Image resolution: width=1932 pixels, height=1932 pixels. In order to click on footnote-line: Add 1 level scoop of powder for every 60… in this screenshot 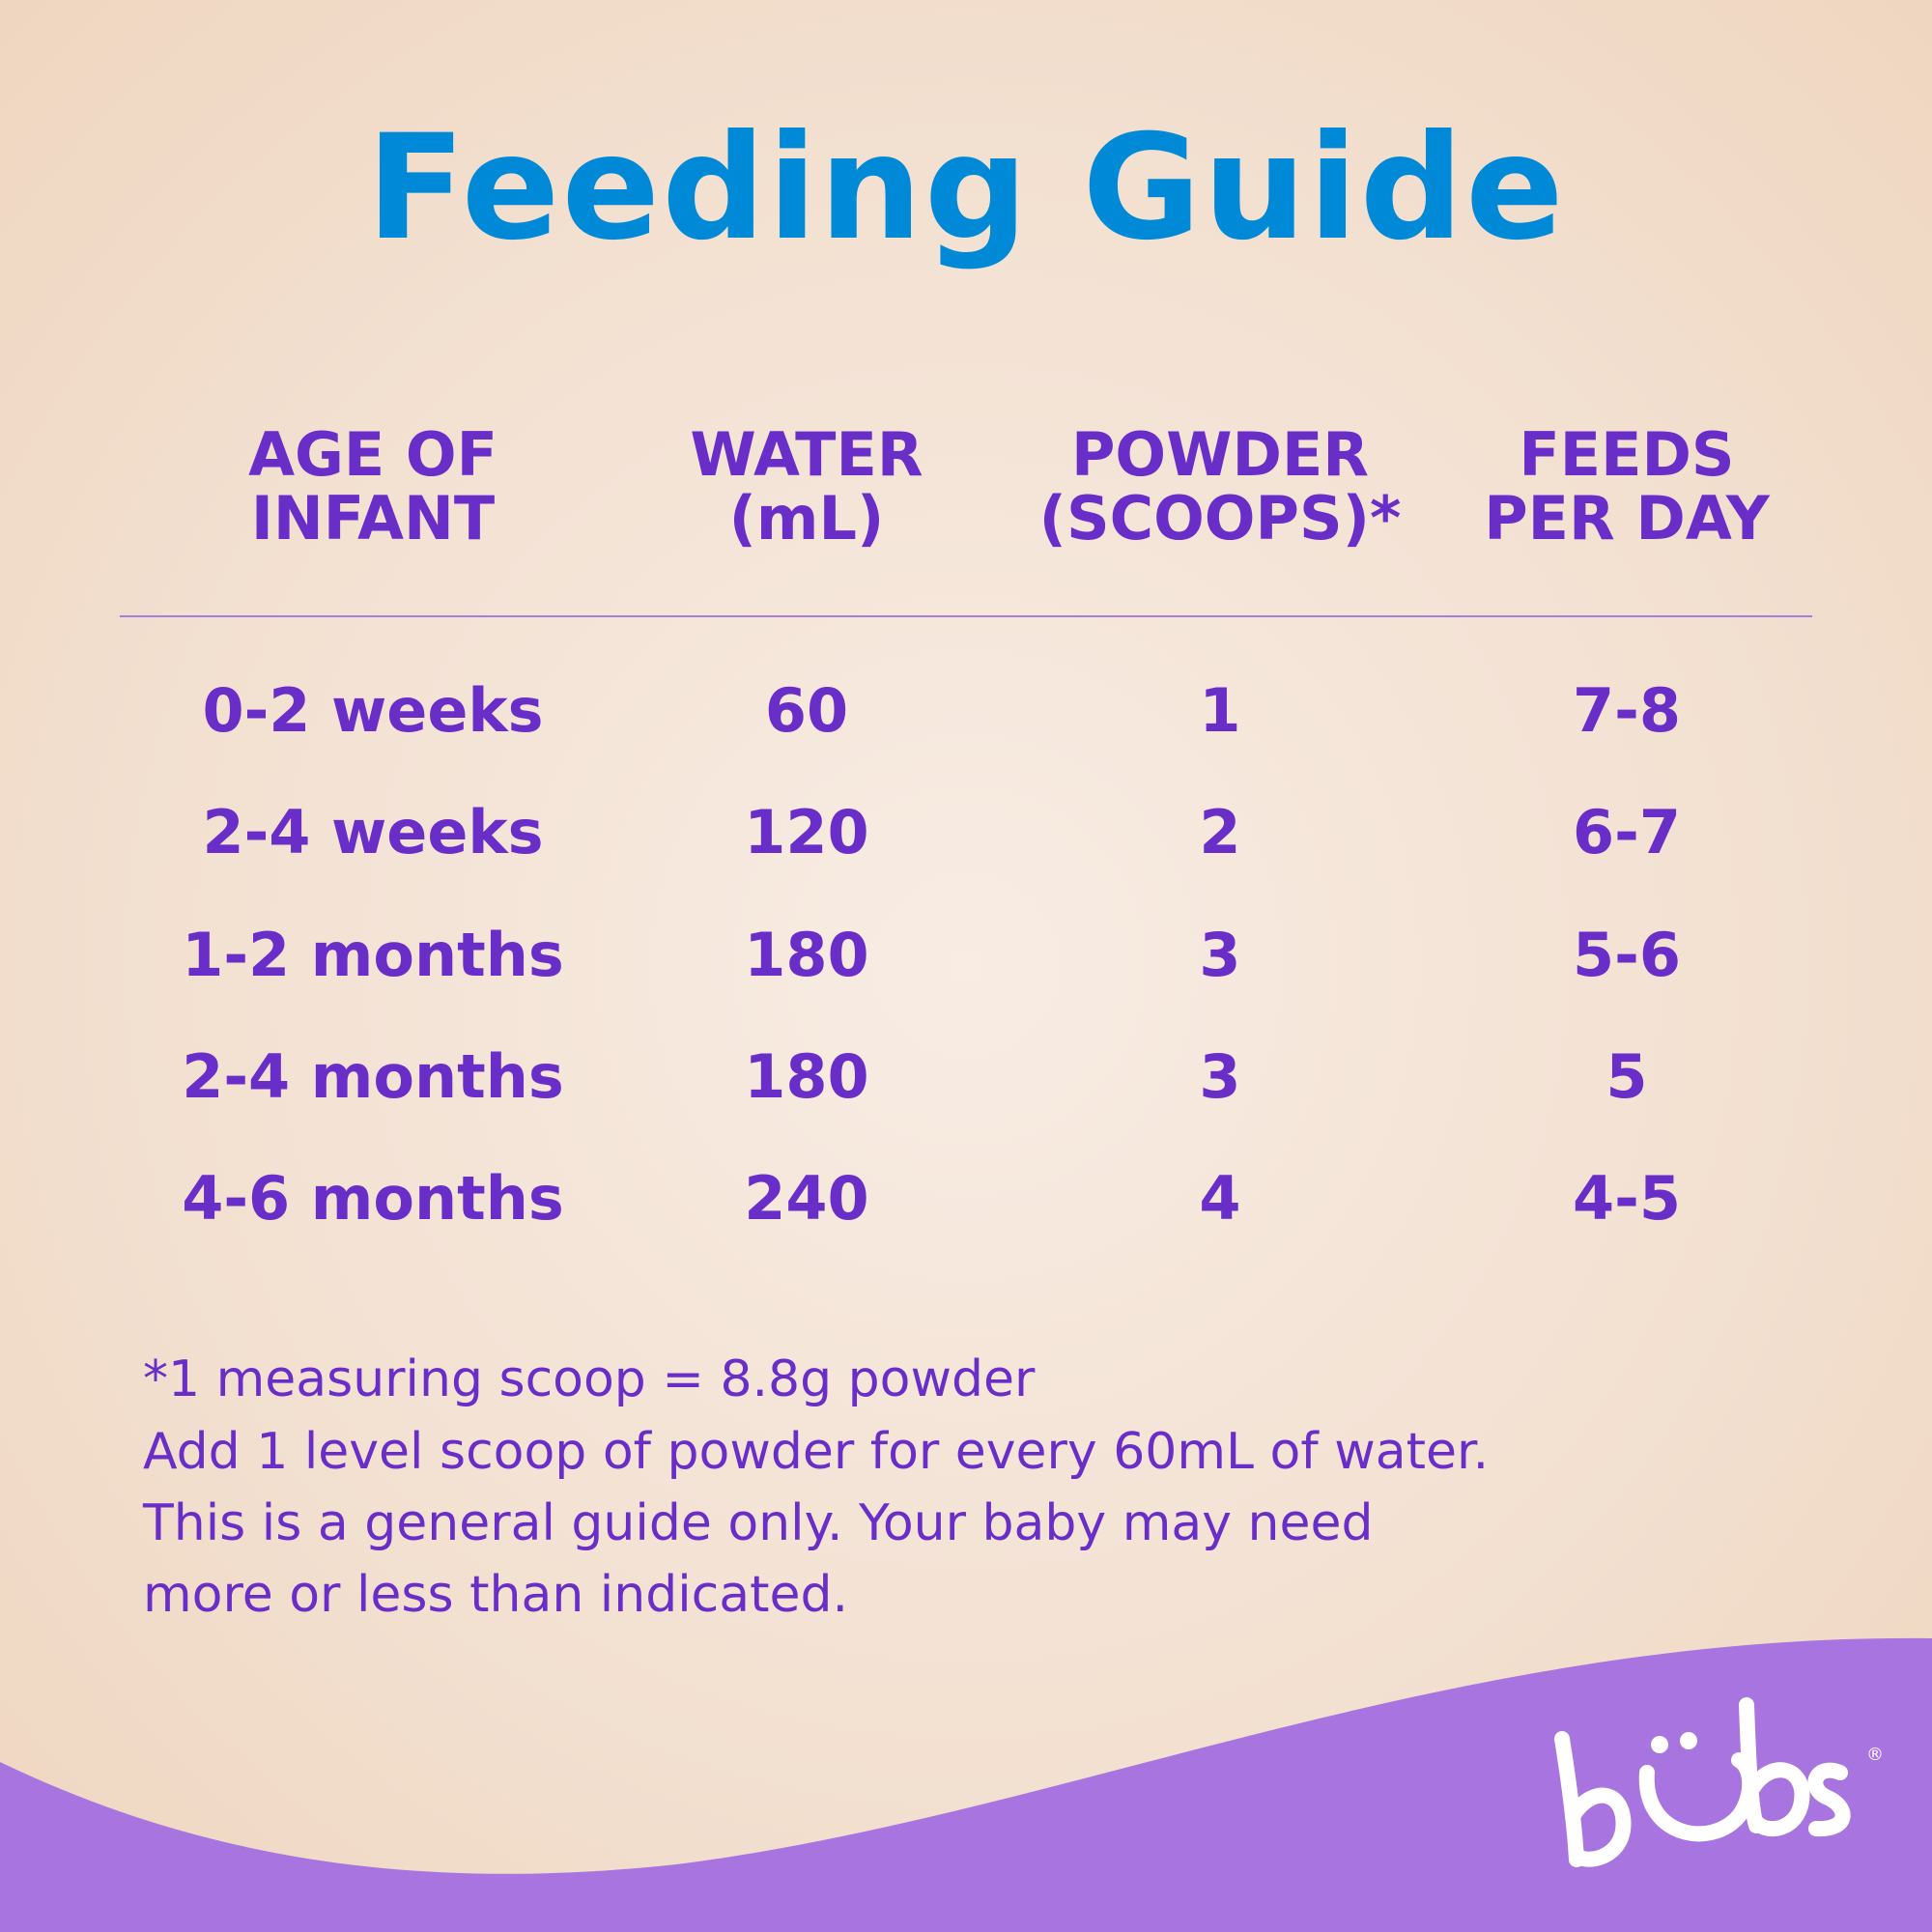, I will do `click(816, 1452)`.